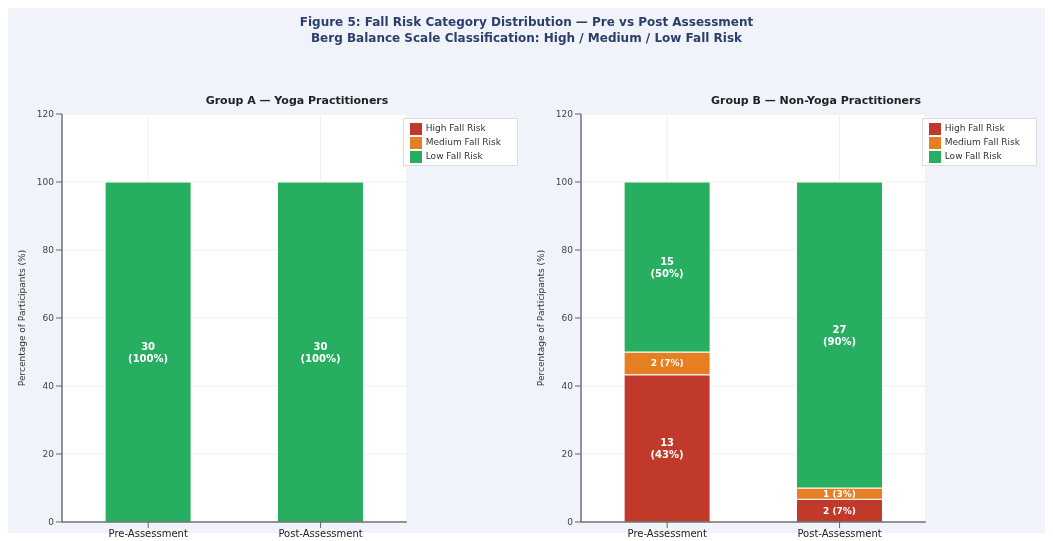 The width and height of the screenshot is (1053, 541). What do you see at coordinates (839, 493) in the screenshot?
I see `data-label: 1 (3%)` at bounding box center [839, 493].